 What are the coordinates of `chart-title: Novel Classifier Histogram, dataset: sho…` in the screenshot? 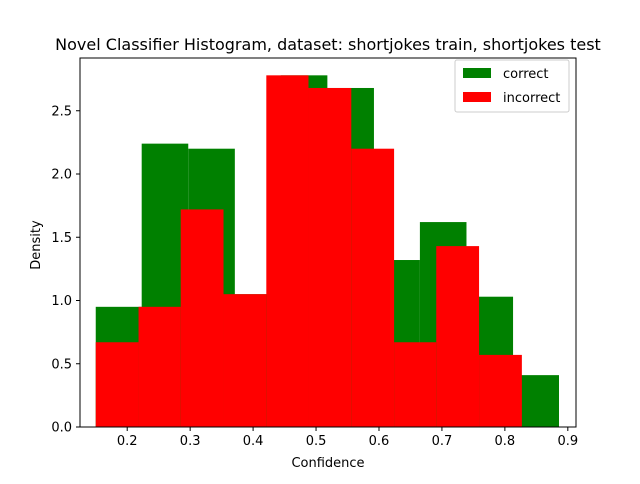 It's located at (328, 44).